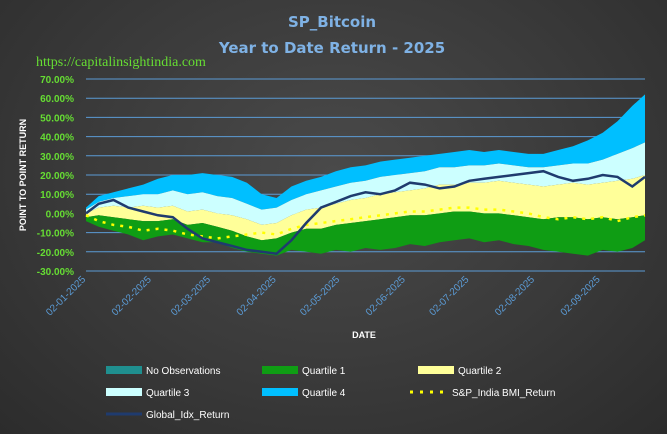 The image size is (667, 434). I want to click on y-tick-label: 50.00%, so click(57, 118).